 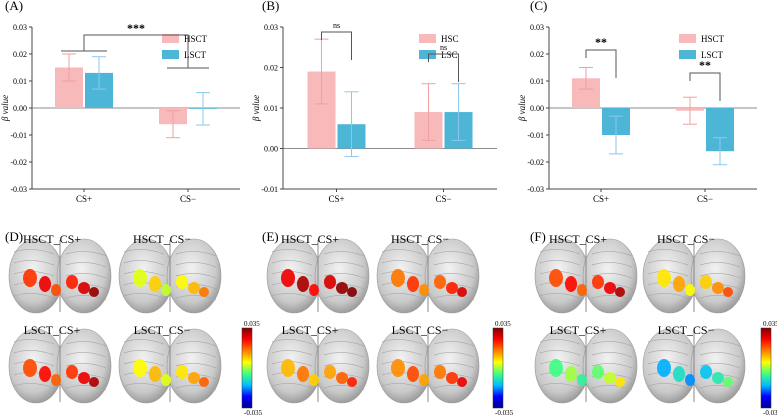 I want to click on panel-label: (C), so click(x=538, y=6).